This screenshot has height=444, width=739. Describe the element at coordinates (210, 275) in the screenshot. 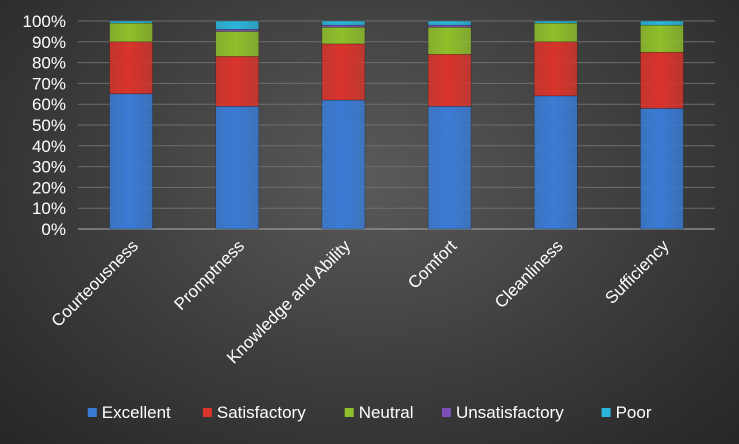

I see `x-category-label: Promptness` at that location.